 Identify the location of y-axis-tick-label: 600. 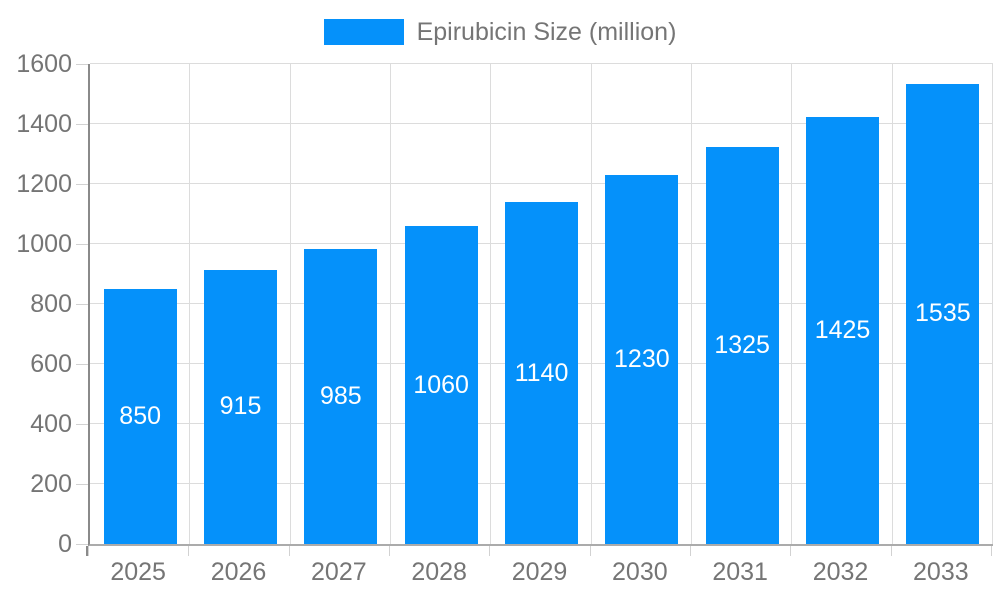
(51, 364).